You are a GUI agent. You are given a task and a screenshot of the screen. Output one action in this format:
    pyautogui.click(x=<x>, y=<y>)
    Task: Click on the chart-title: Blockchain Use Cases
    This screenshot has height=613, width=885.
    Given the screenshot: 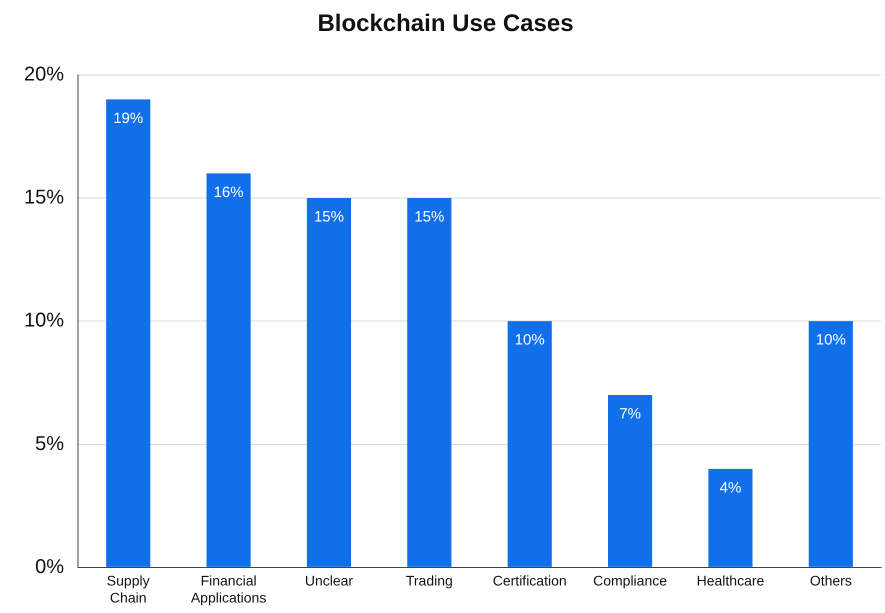 What is the action you would take?
    pyautogui.click(x=445, y=24)
    